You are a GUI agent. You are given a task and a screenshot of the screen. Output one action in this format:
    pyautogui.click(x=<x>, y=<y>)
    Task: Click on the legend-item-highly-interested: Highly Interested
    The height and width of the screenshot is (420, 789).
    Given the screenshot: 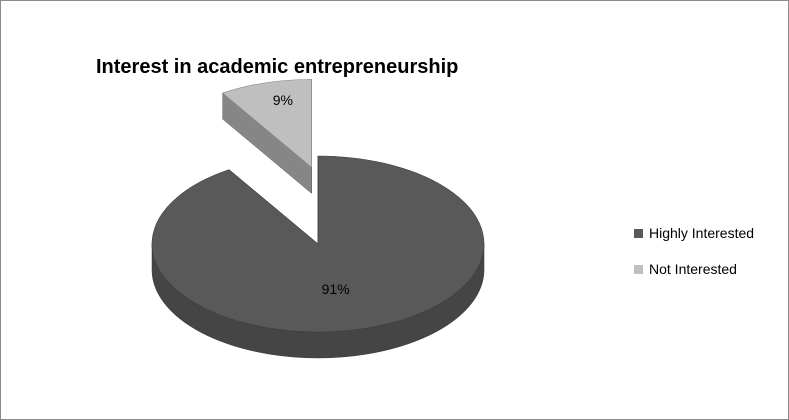 What is the action you would take?
    pyautogui.click(x=694, y=233)
    